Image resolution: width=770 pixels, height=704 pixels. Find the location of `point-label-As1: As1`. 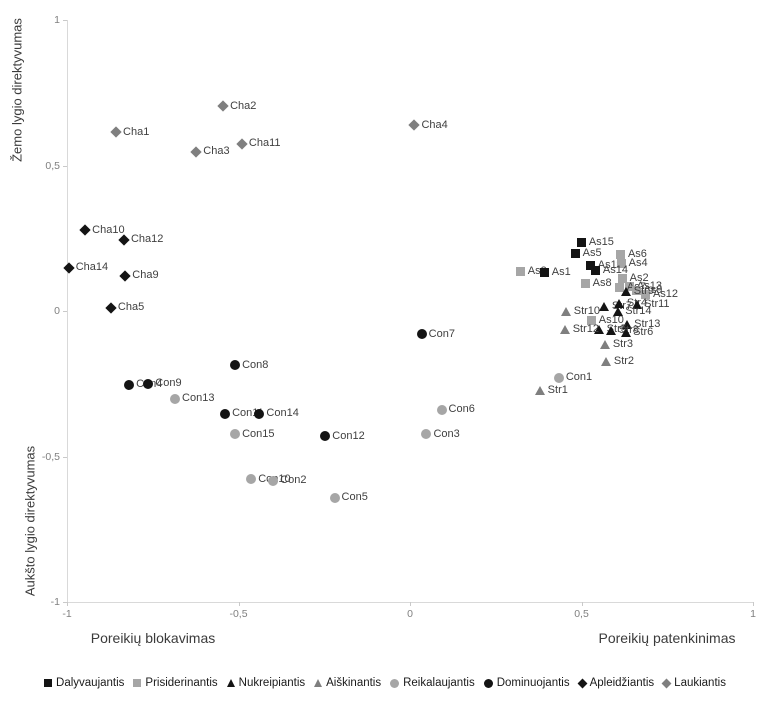

point-label-As1: As1 is located at coordinates (561, 272).